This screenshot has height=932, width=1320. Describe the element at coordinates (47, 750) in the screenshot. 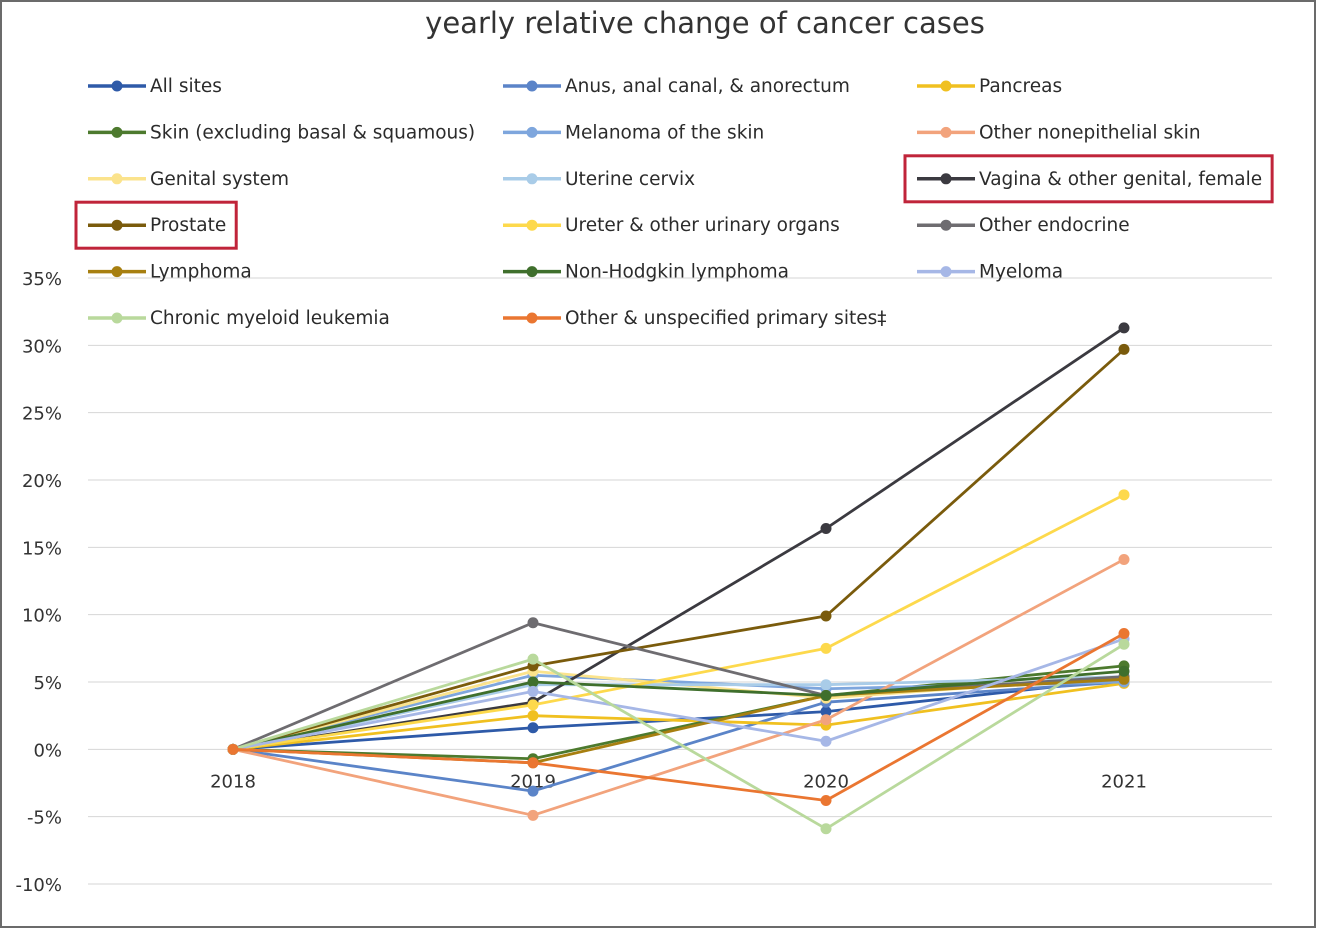

I see `y-tick-label: 0%` at that location.